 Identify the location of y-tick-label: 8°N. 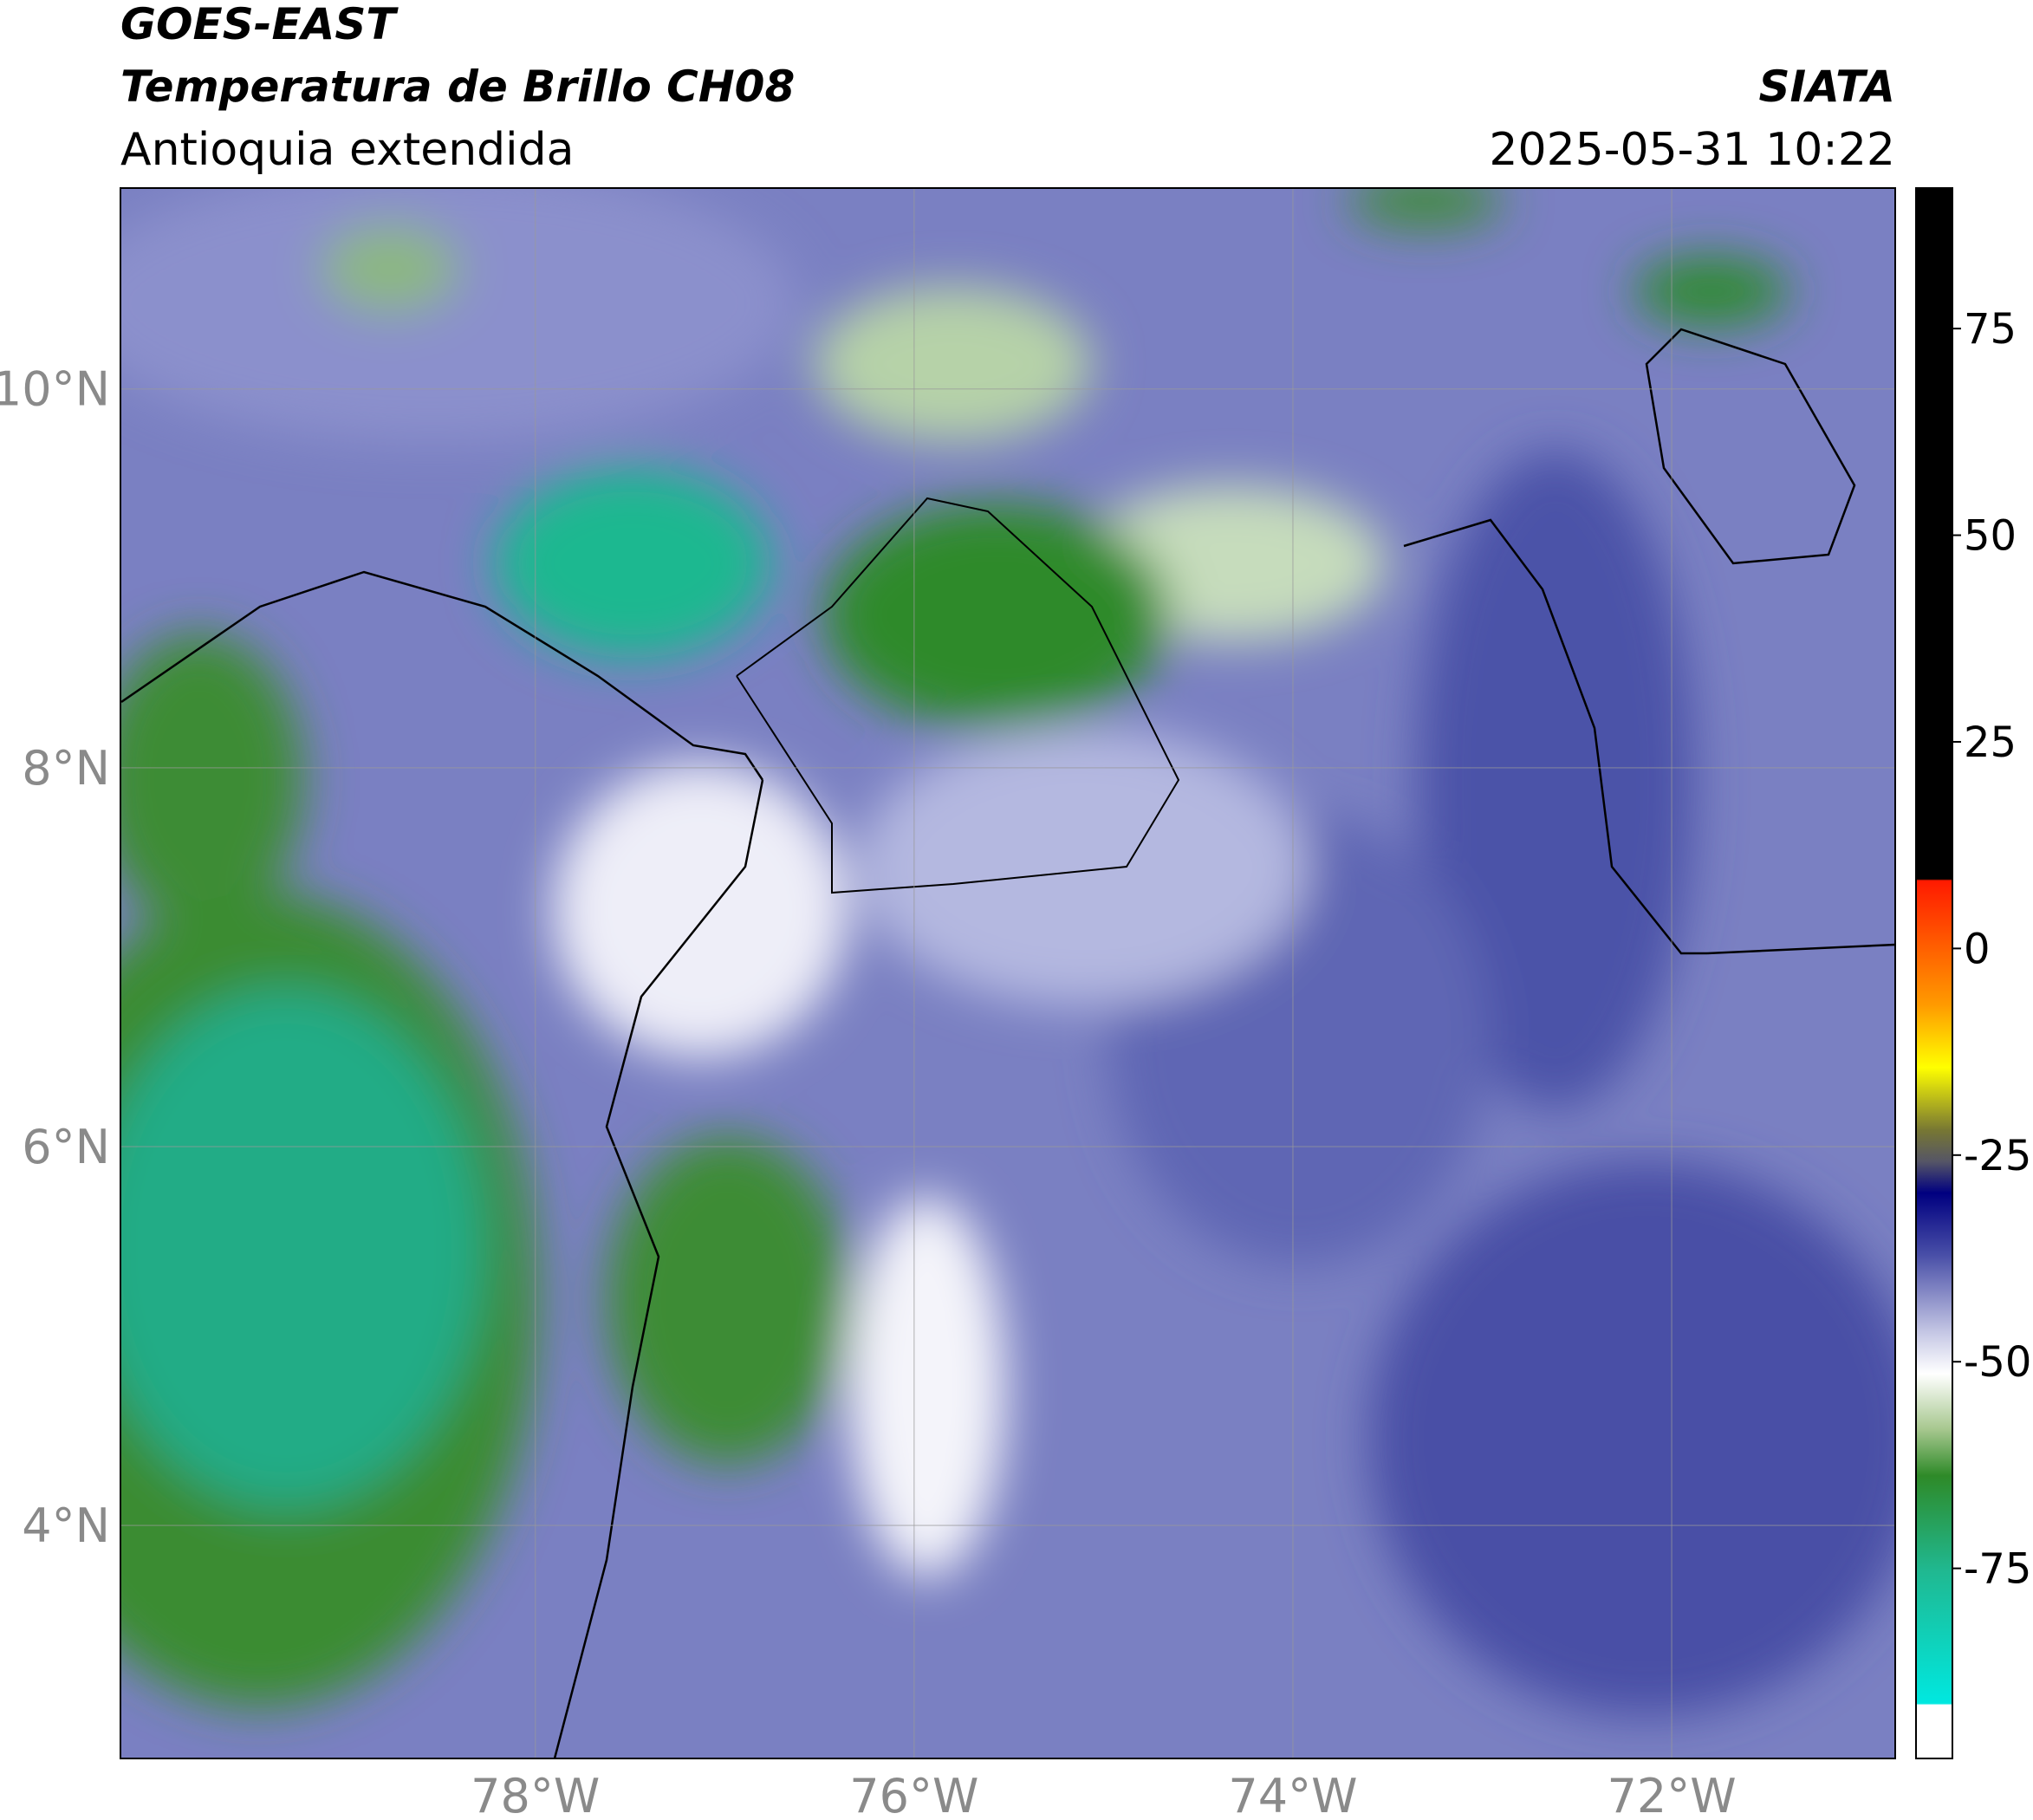
(66, 768).